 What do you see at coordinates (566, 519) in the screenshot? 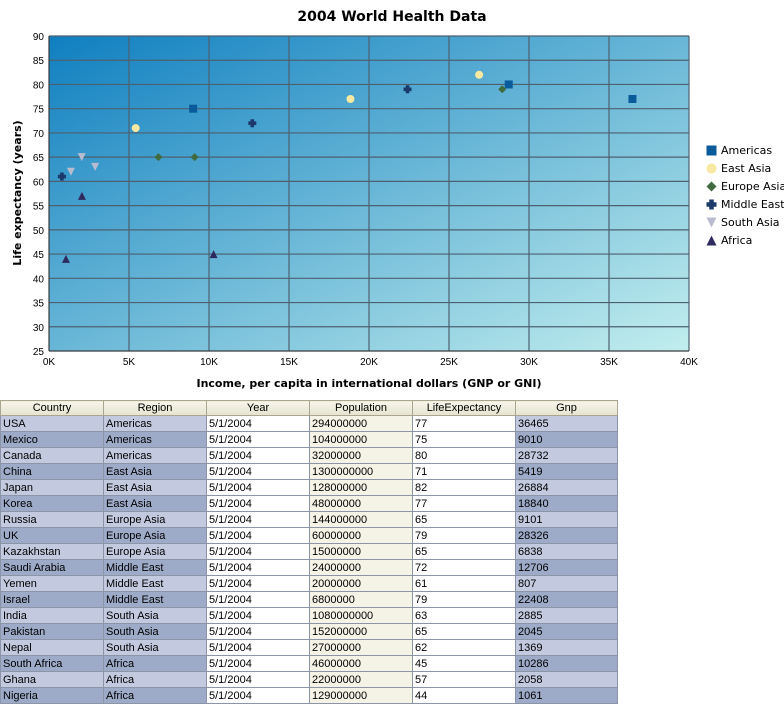
I see `table-cell: 9101` at bounding box center [566, 519].